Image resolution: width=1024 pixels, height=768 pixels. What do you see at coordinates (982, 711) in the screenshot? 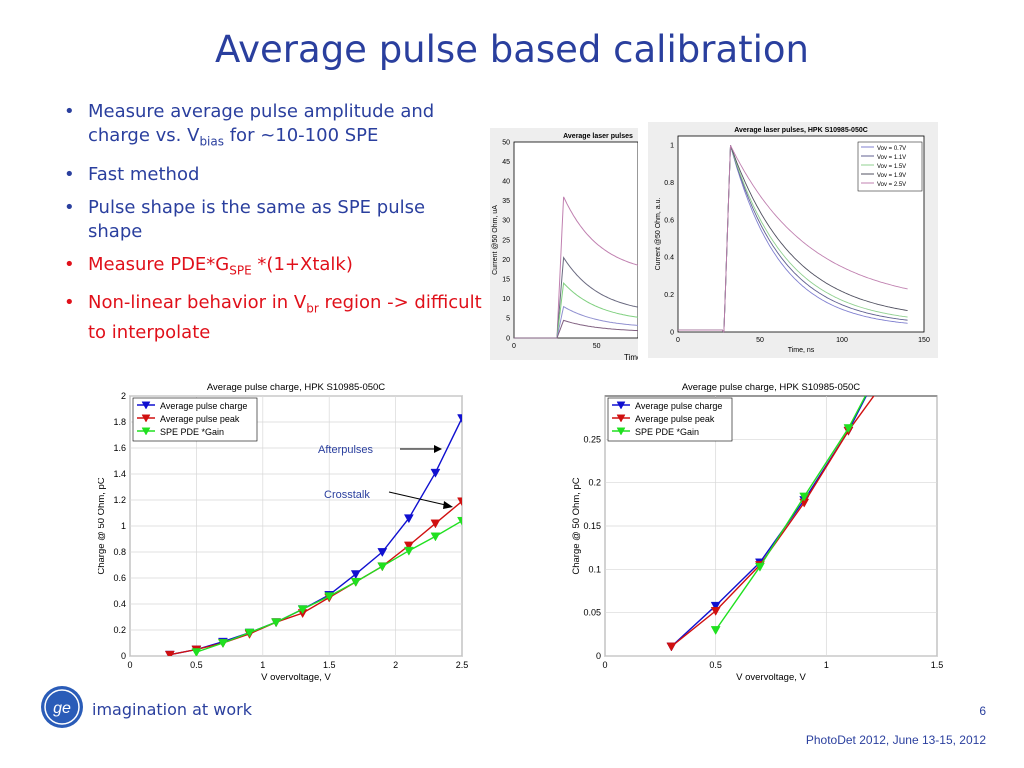
I see `page-number: 6` at bounding box center [982, 711].